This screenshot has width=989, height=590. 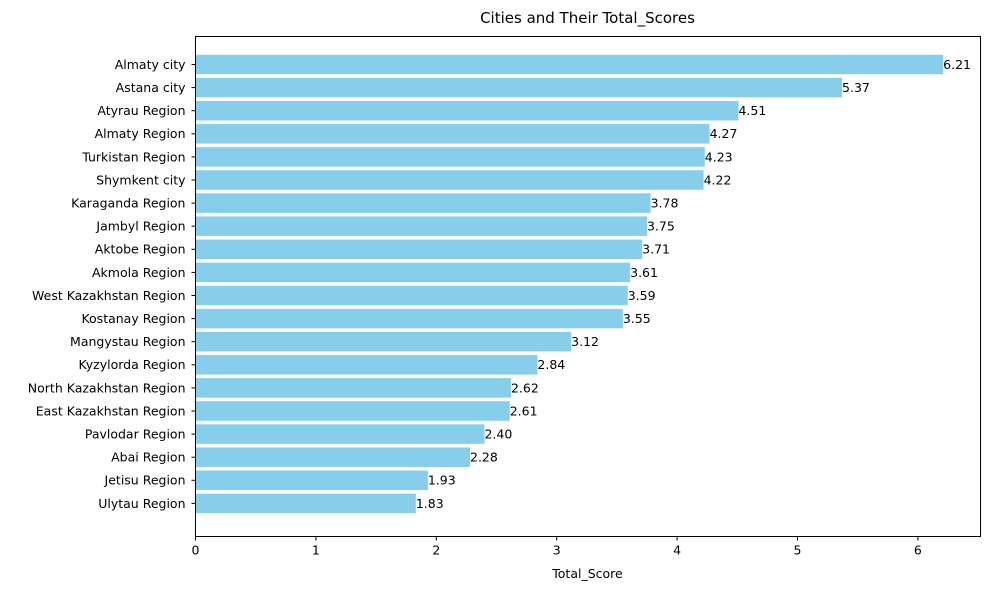 What do you see at coordinates (798, 550) in the screenshot?
I see `x-tick-label: 5` at bounding box center [798, 550].